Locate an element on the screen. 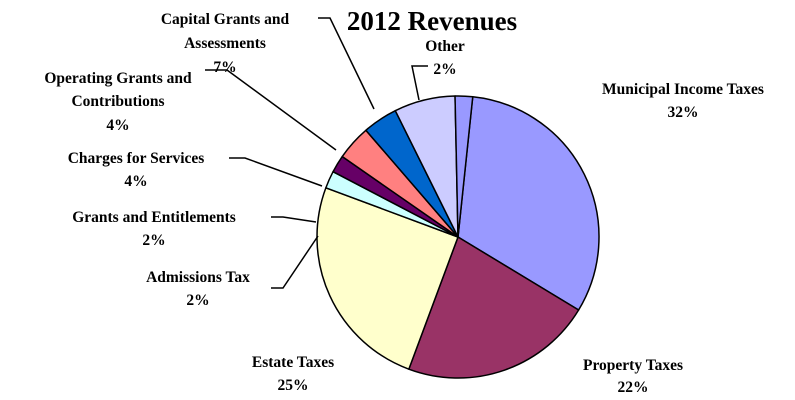 Image resolution: width=795 pixels, height=400 pixels. slice-value-label-estate-taxes: 25% is located at coordinates (293, 385).